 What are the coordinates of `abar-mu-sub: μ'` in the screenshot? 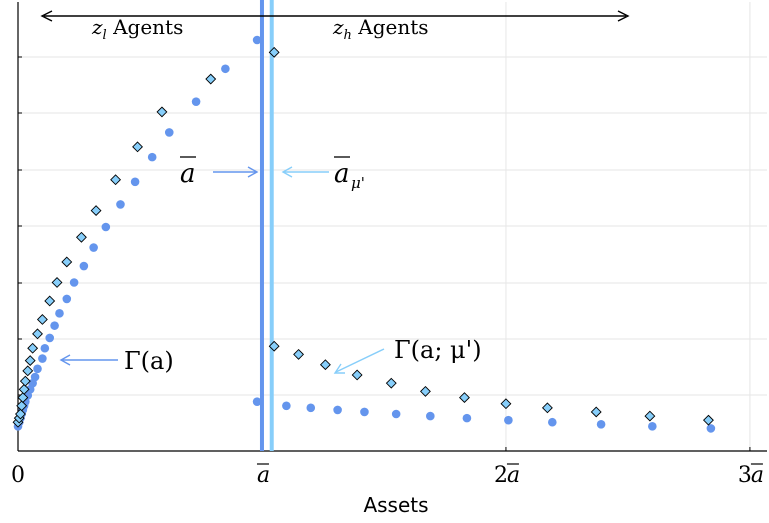 It's located at (358, 183).